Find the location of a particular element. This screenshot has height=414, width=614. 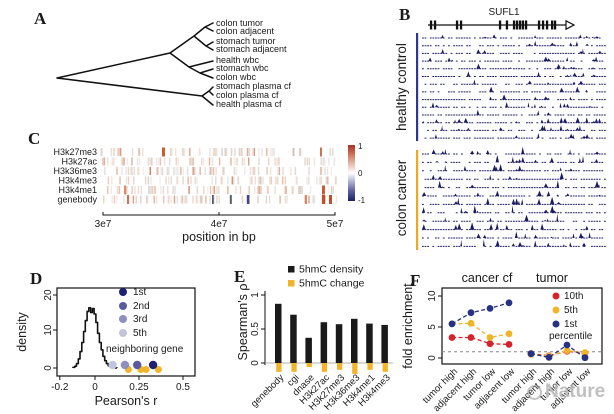

x-tick-label: 4e7 is located at coordinates (219, 224).